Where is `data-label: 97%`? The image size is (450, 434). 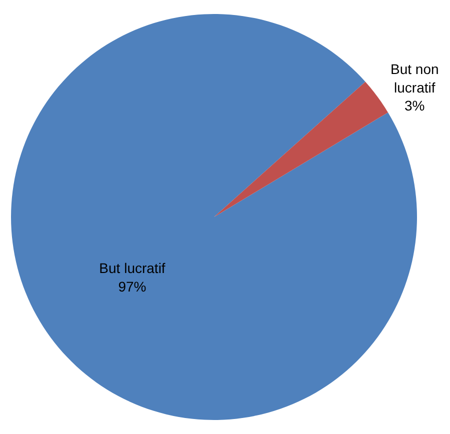 data-label: 97% is located at coordinates (132, 286).